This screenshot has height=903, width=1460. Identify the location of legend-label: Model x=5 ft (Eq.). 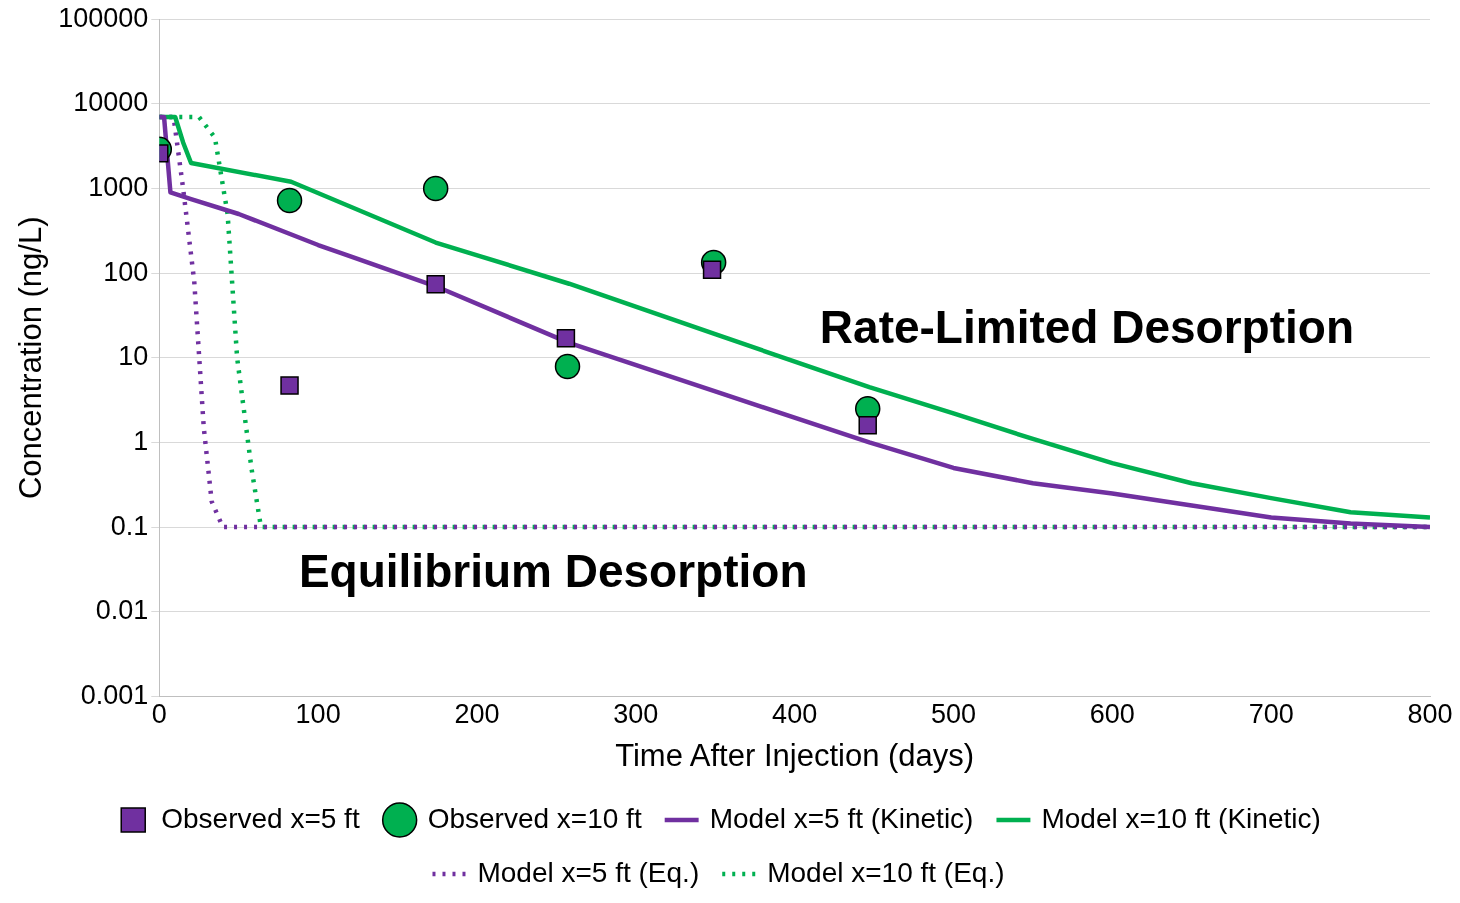
(588, 872).